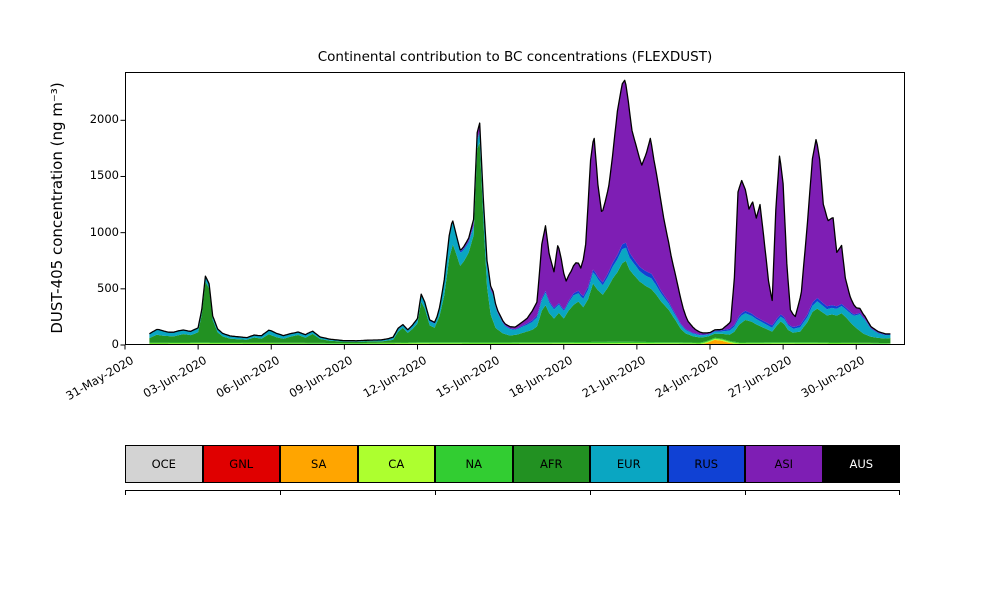 This screenshot has height=600, width=1000. Describe the element at coordinates (99, 378) in the screenshot. I see `x-tick-label: 31-May-2020` at that location.